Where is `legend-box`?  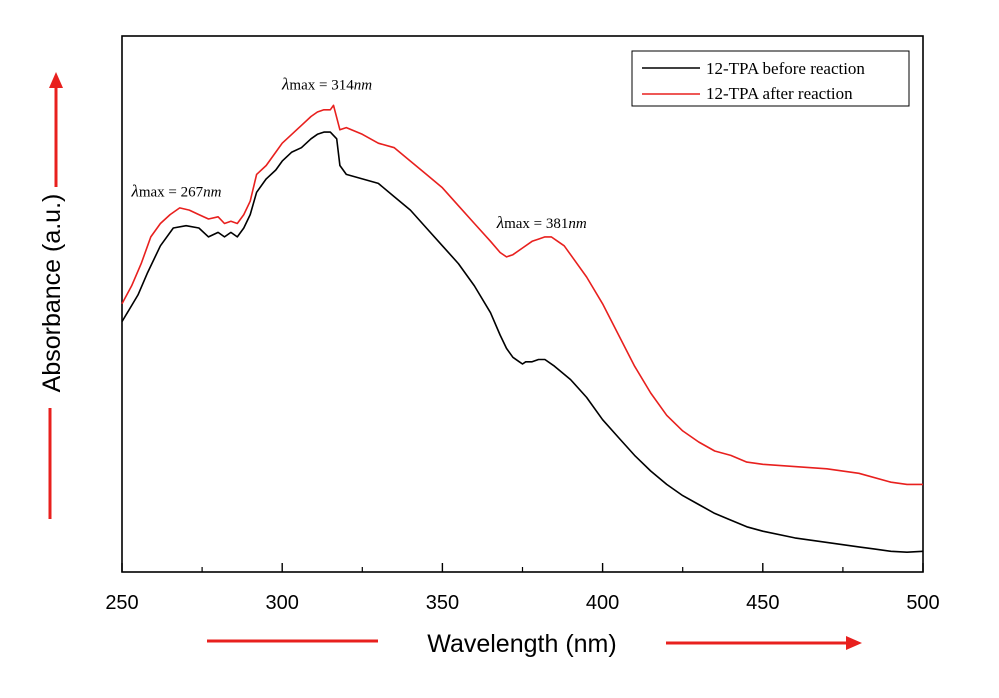 legend-box is located at coordinates (770, 78).